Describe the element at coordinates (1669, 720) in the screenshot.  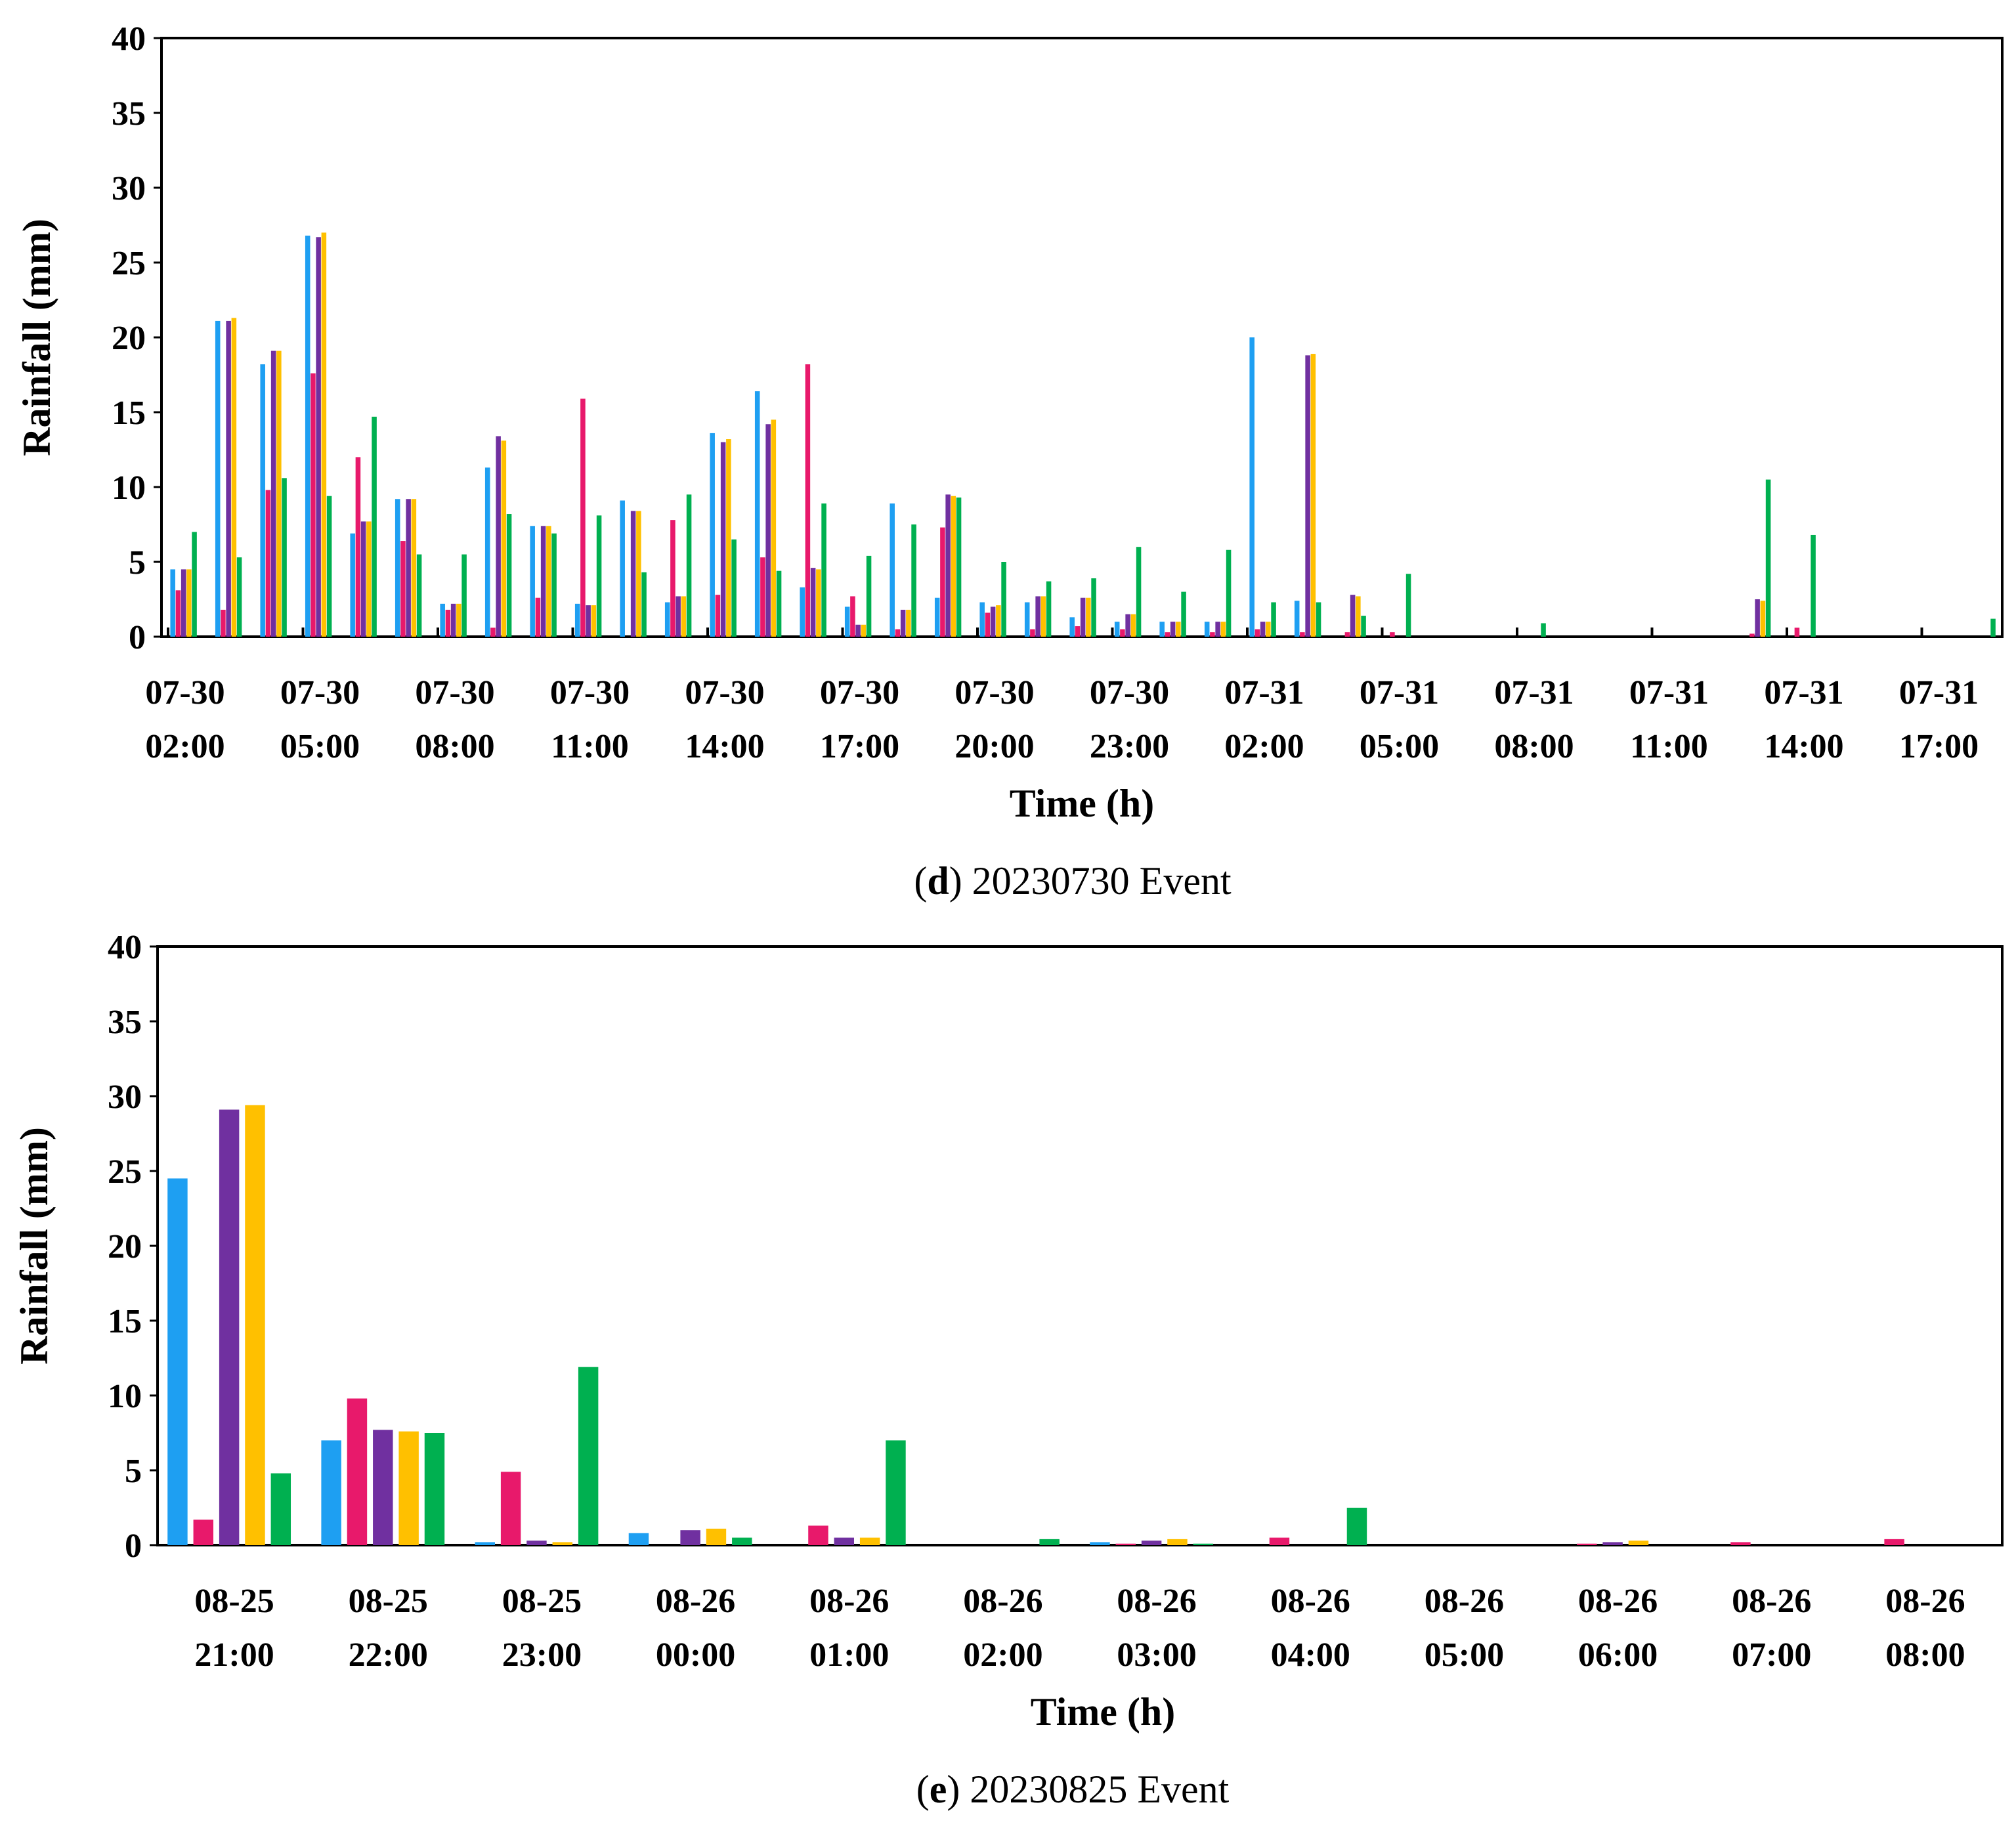
I see `x-tick-label: 07-31 11:00` at that location.